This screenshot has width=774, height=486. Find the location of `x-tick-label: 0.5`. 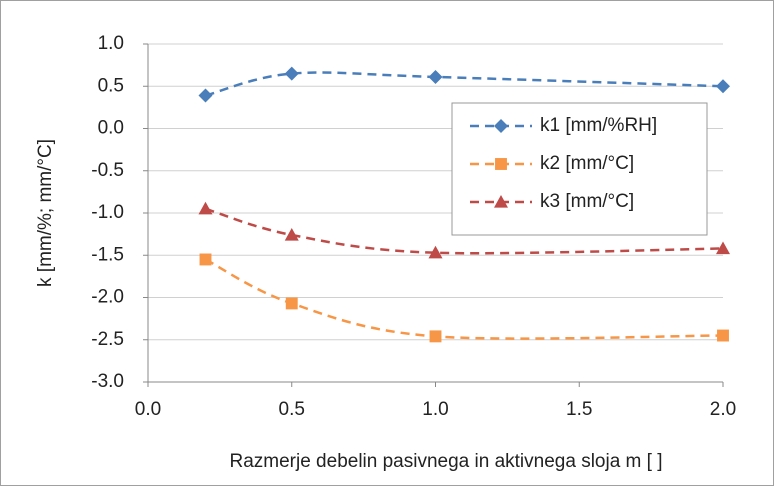

x-tick-label: 0.5 is located at coordinates (292, 409).